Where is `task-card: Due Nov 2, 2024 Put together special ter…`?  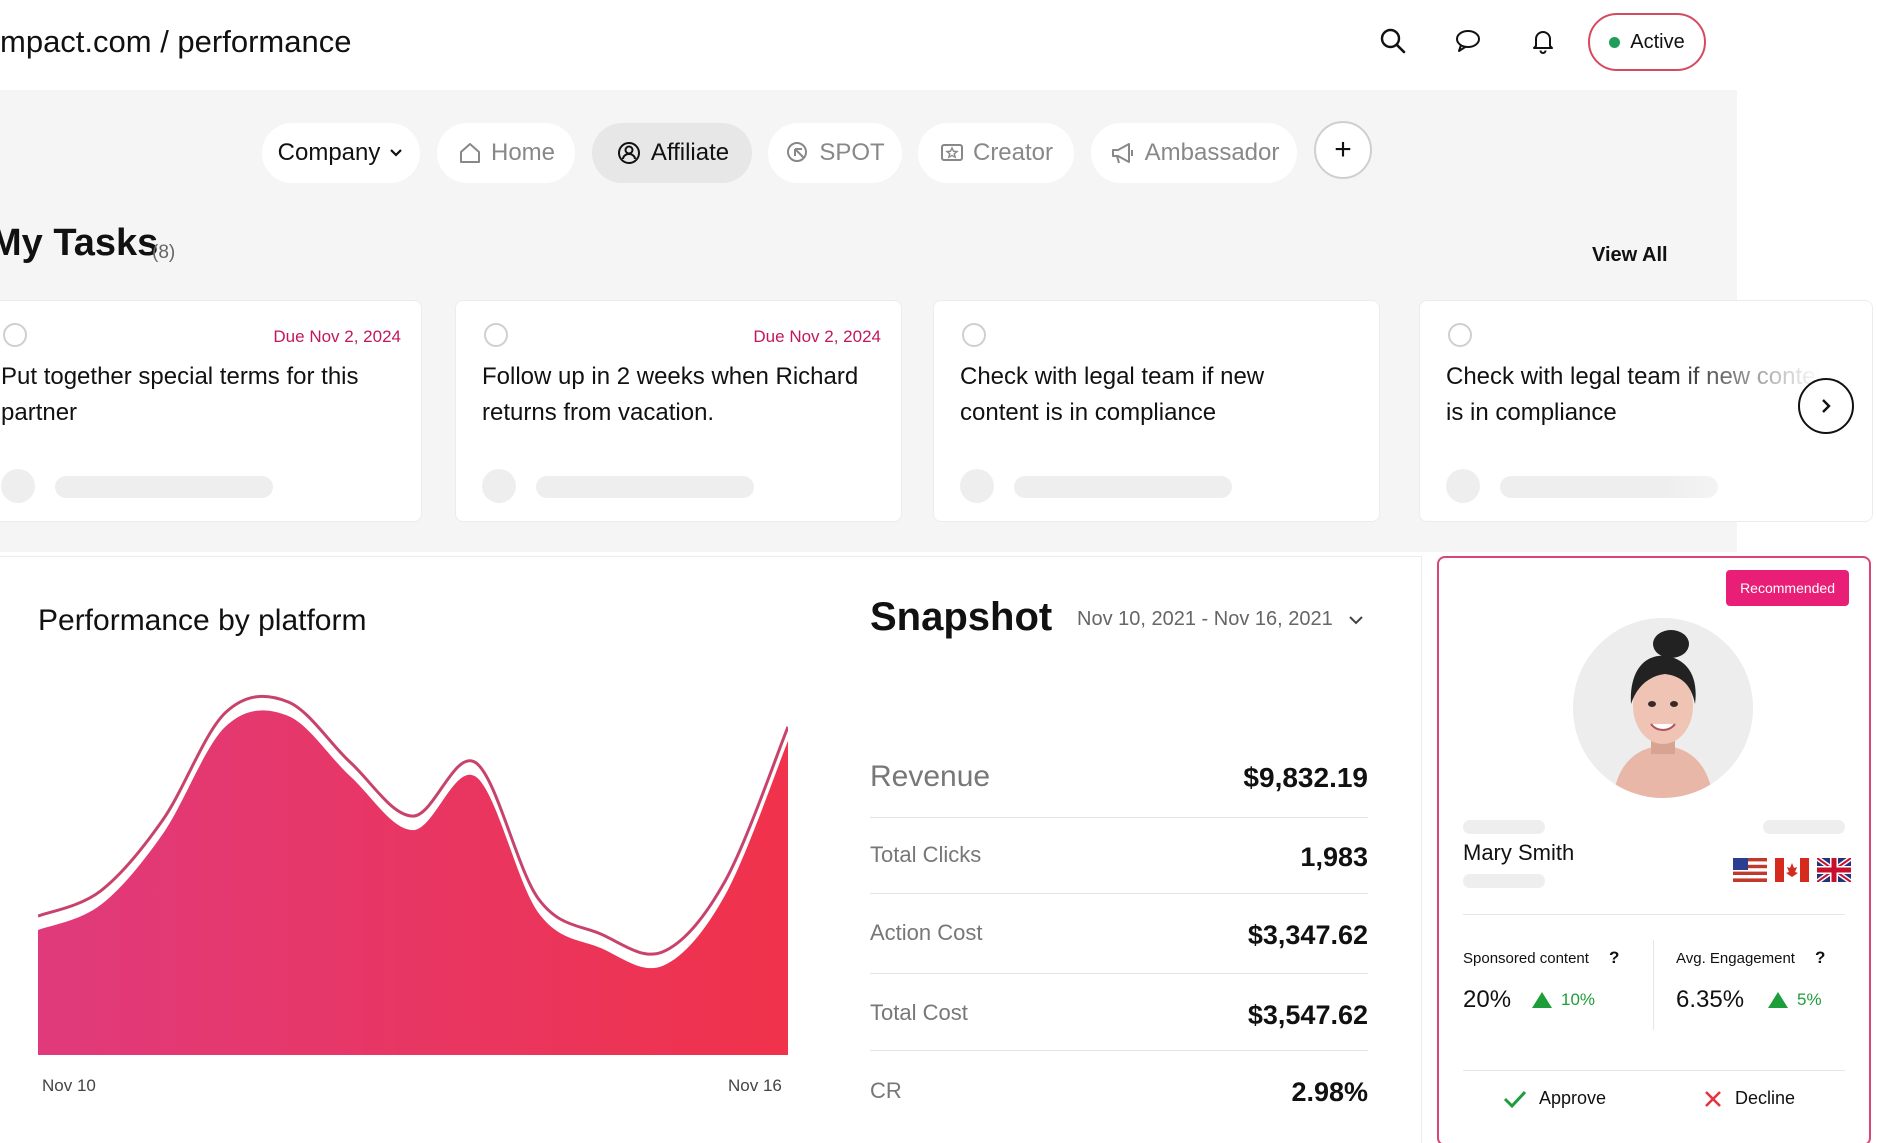 task-card: Due Nov 2, 2024 Put together special ter… is located at coordinates (211, 411).